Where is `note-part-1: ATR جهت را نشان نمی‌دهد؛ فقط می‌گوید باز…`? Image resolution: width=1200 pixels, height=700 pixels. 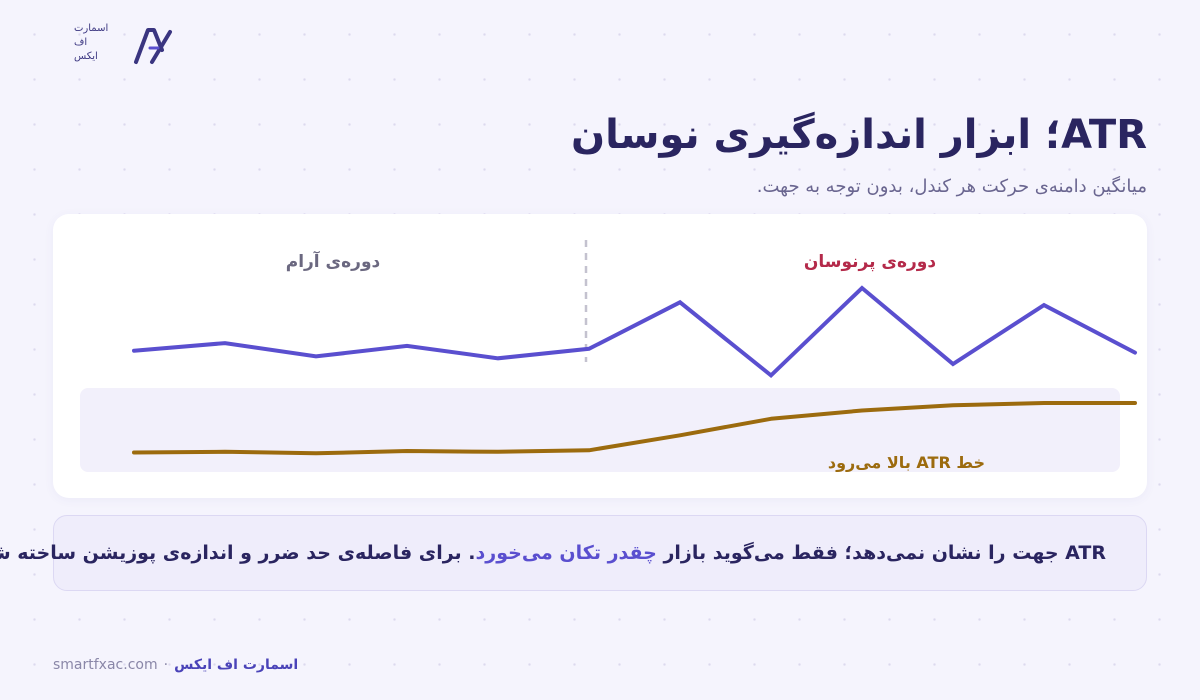
note-part-1: ATR جهت را نشان نمی‌دهد؛ فقط می‌گوید باز… is located at coordinates (881, 553).